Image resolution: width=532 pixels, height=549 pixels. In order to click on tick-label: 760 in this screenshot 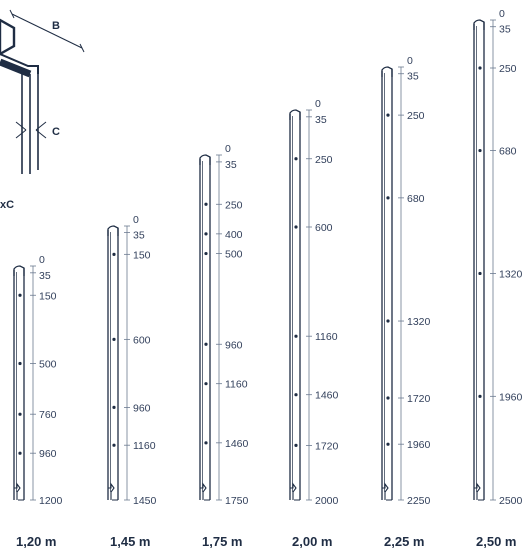, I will do `click(48, 415)`.